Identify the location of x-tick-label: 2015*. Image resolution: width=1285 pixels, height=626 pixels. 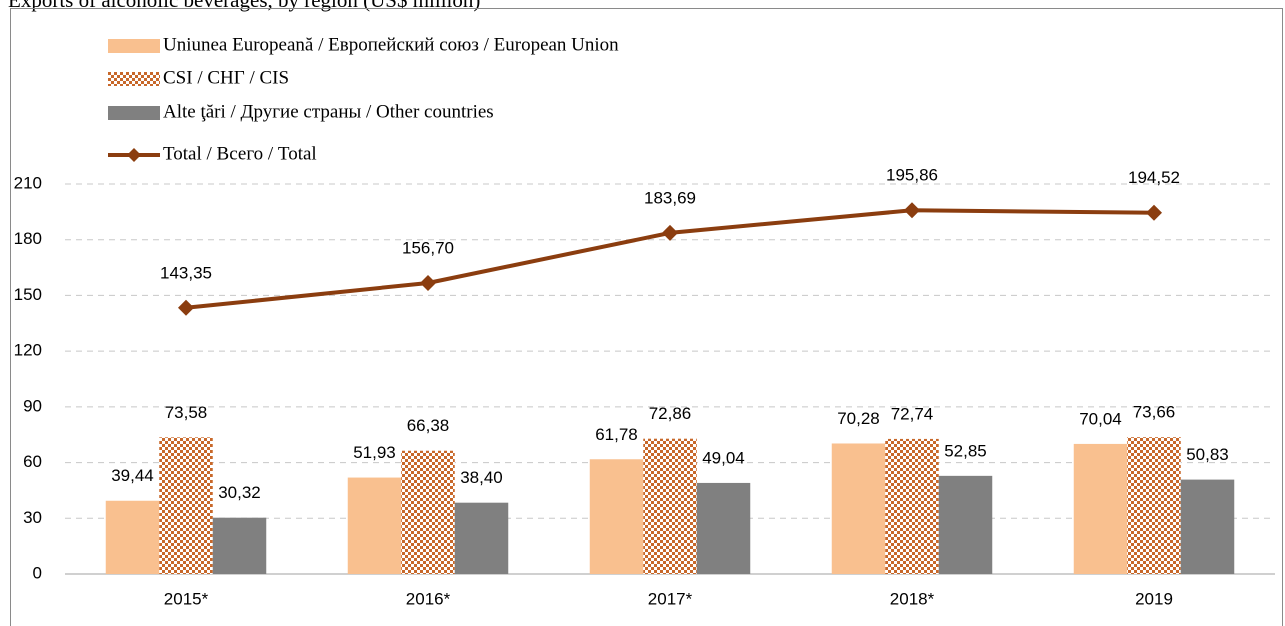
(186, 598).